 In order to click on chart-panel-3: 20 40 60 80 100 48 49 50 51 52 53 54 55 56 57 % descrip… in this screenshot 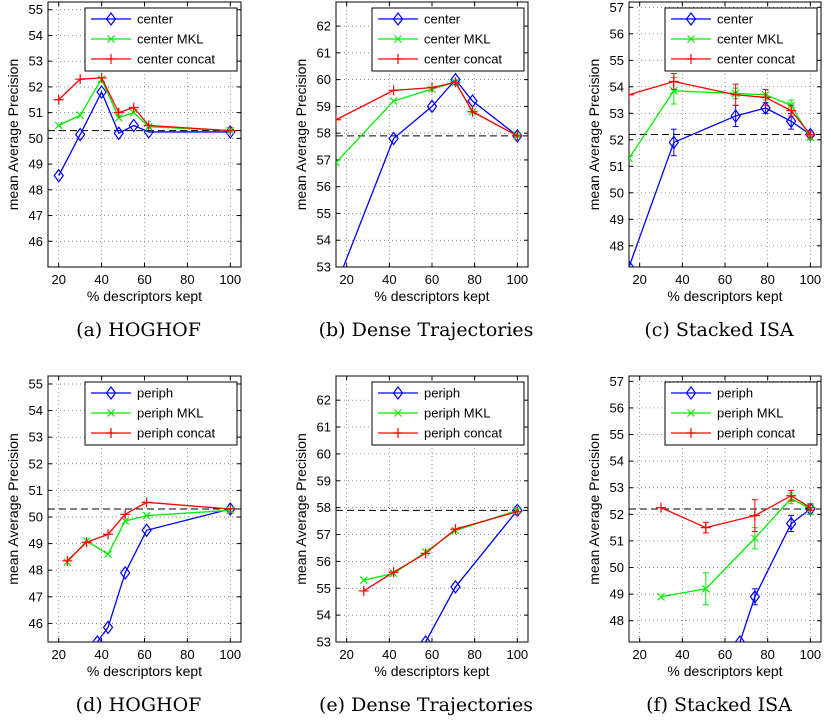, I will do `click(704, 170)`.